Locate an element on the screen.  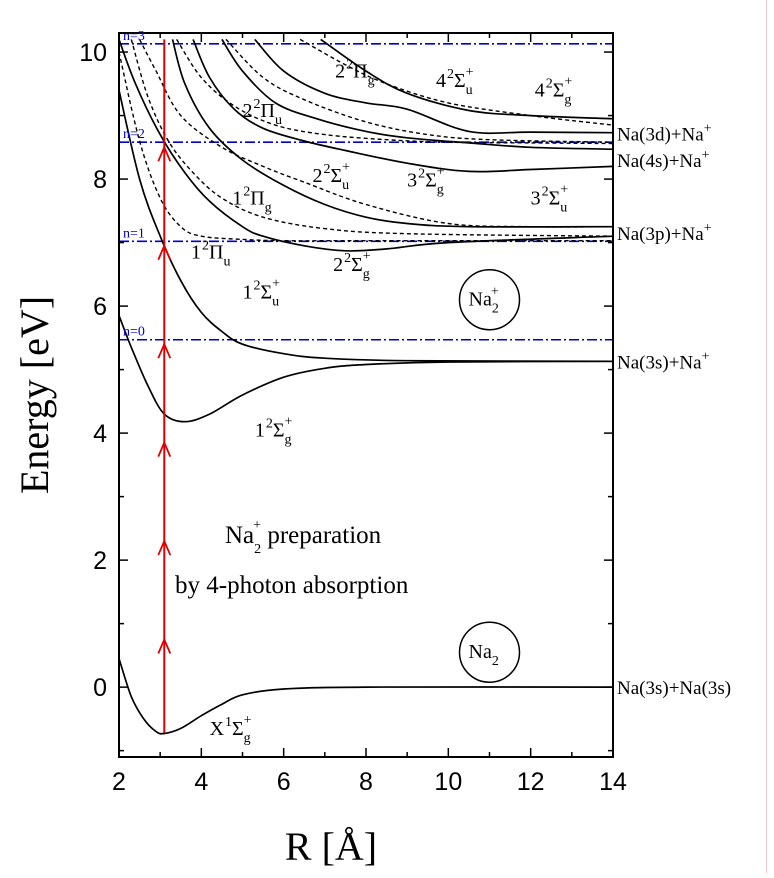
x-tick-label: 2 is located at coordinates (119, 782).